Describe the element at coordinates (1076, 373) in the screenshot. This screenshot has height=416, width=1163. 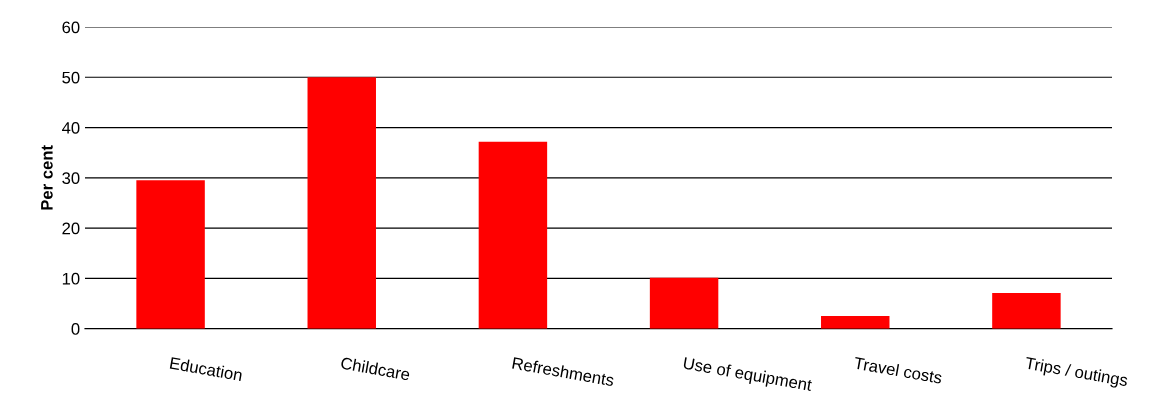
I see `x-tick-label: Trips / outings` at that location.